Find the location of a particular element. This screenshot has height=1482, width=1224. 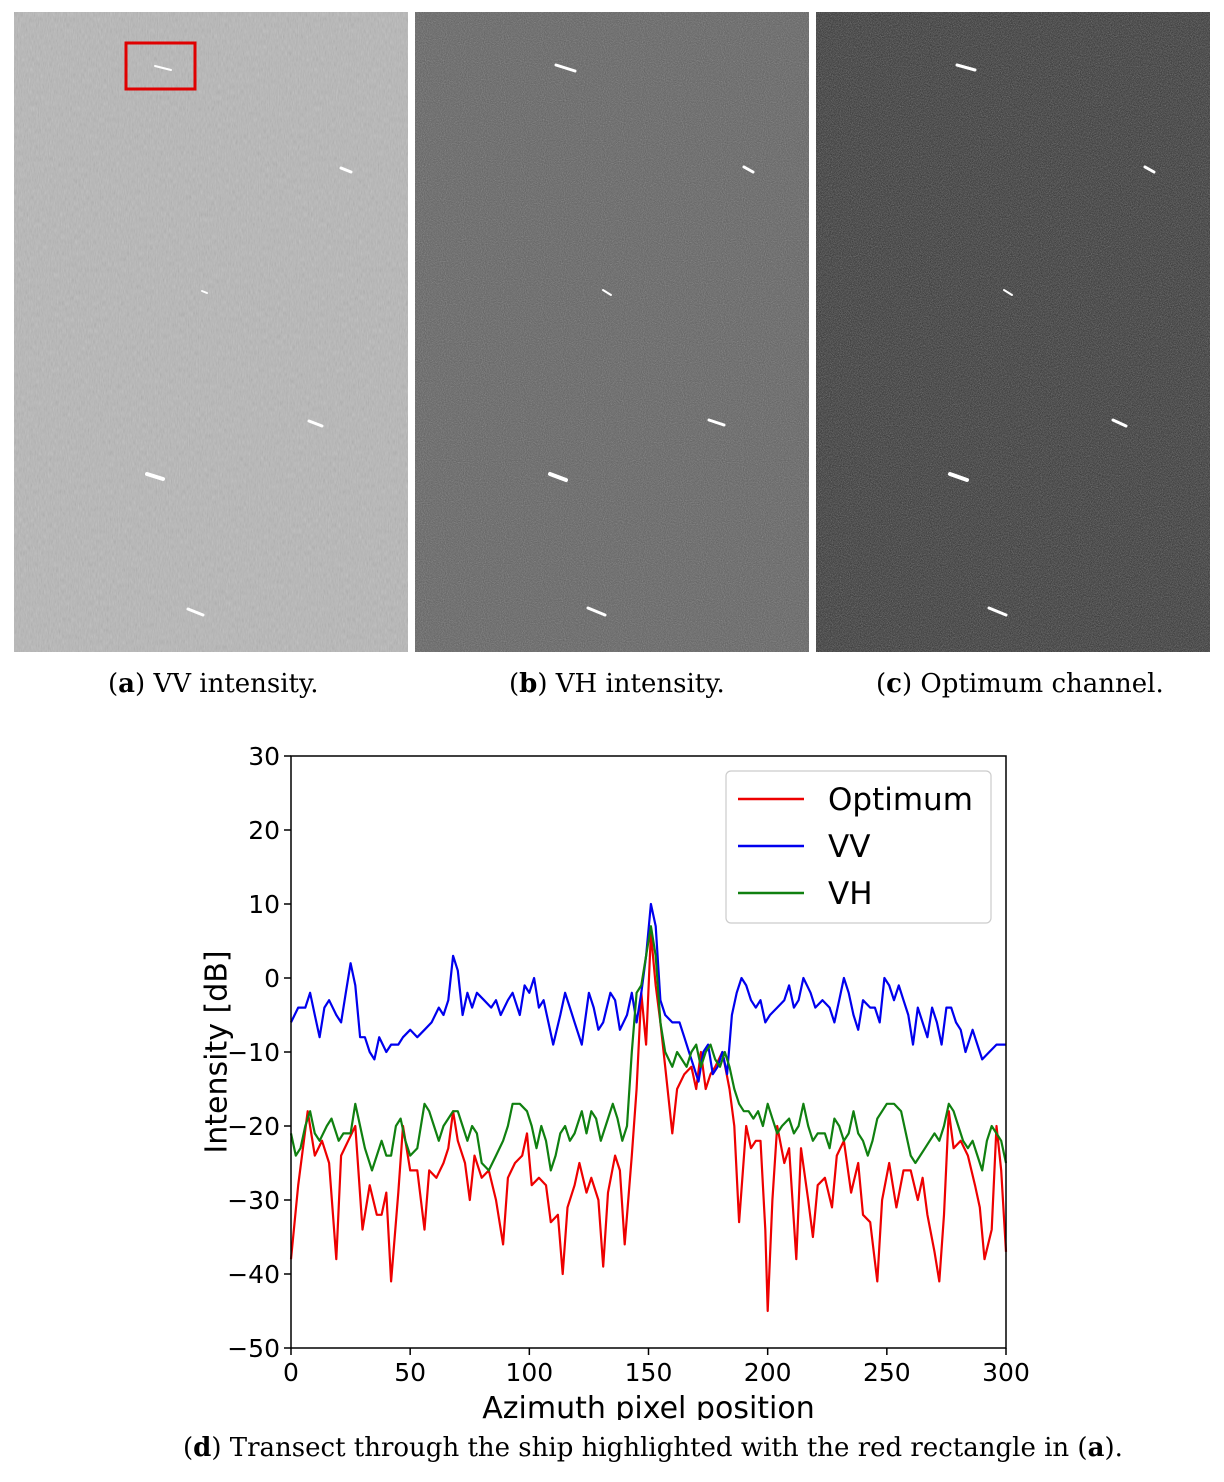

x-tick-label: 250 is located at coordinates (887, 1372).